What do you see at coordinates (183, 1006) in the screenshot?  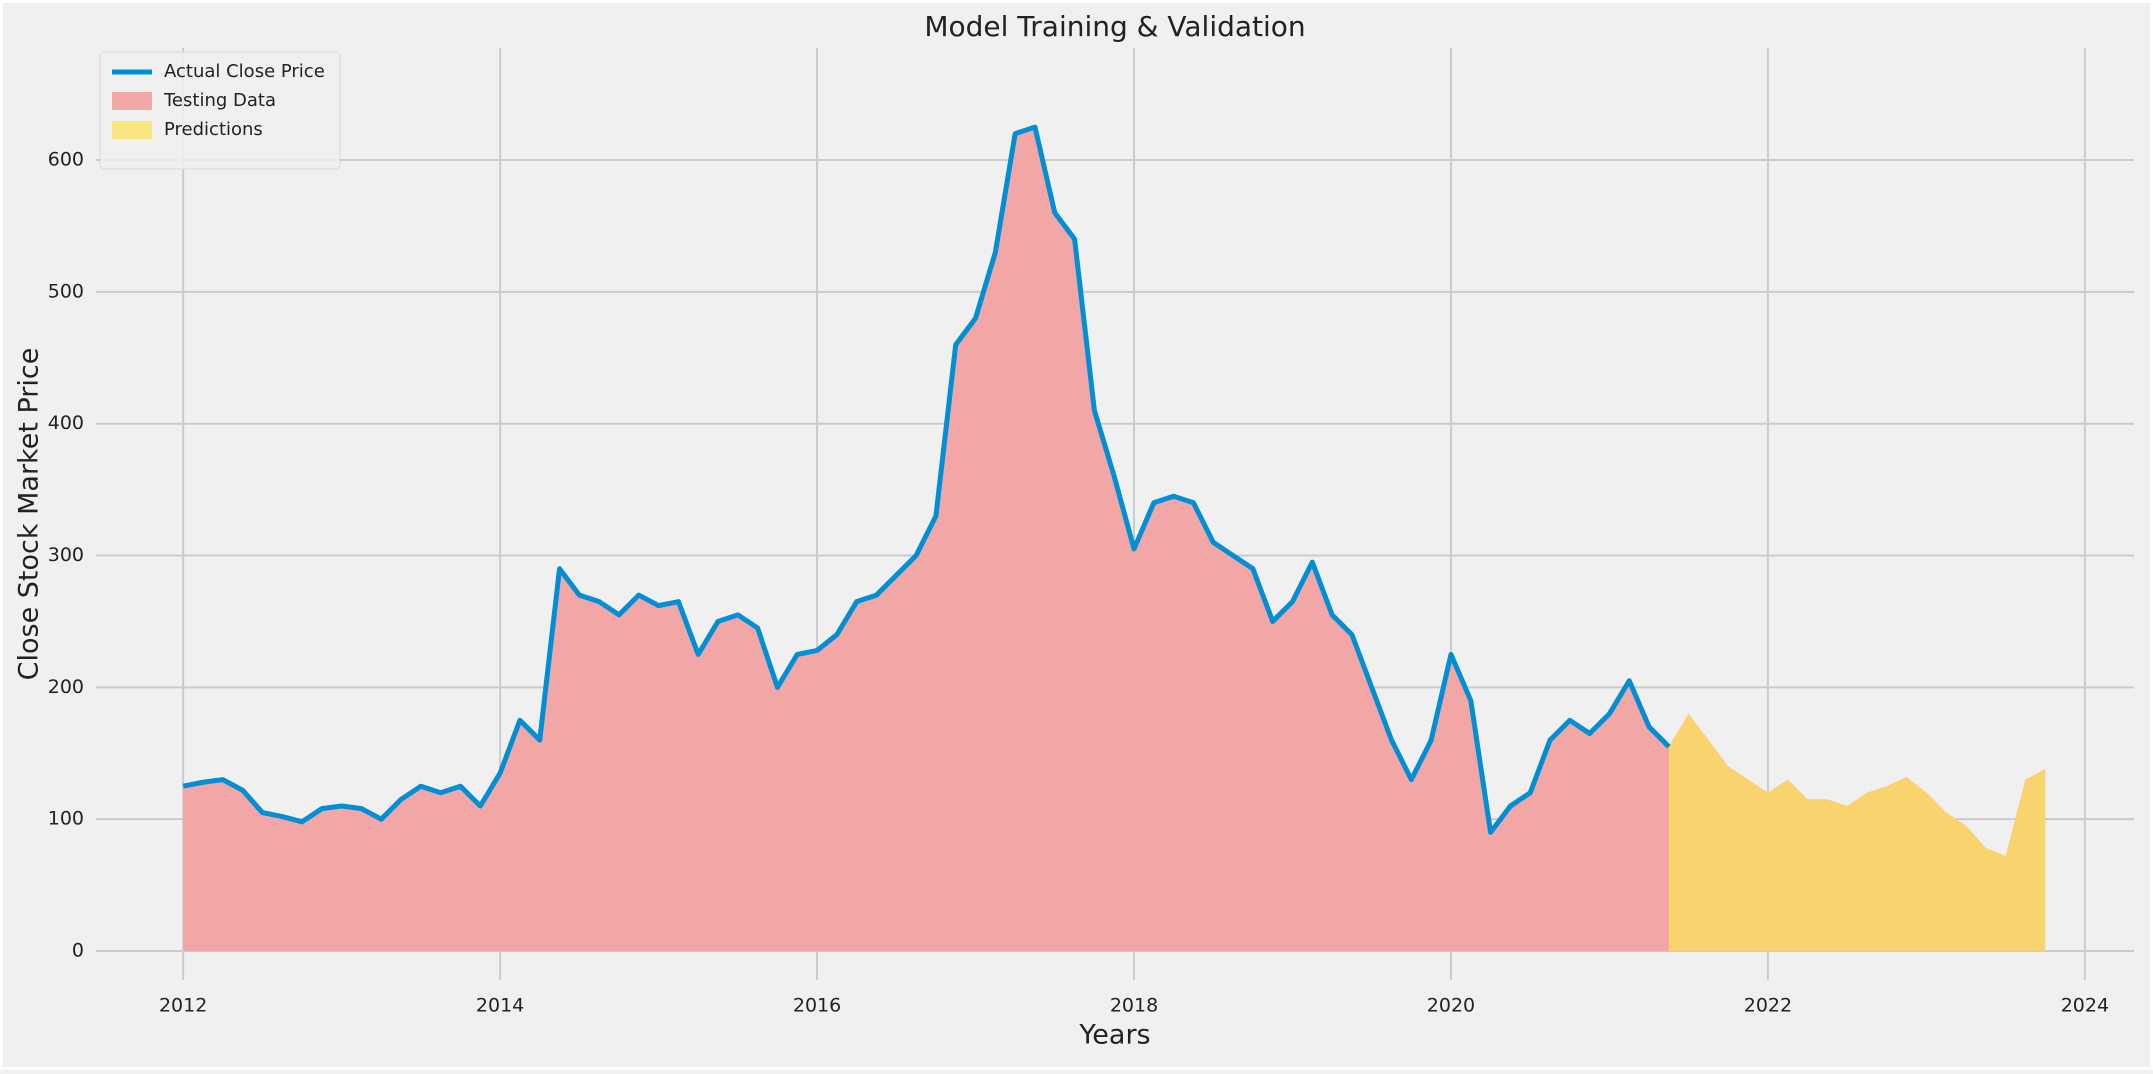 I see `x-tick-label: 2012` at bounding box center [183, 1006].